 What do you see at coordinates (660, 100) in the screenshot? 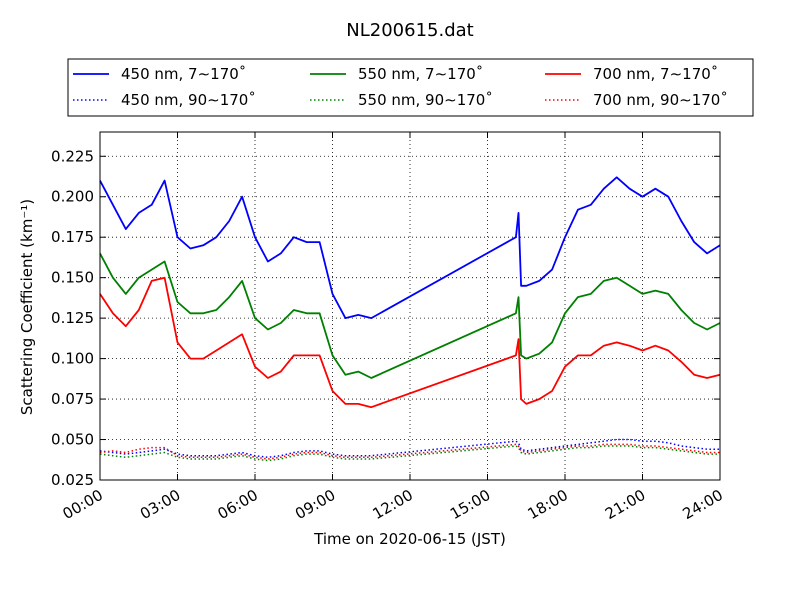
I see `legend-label: 700 nm, 90∼170˚` at bounding box center [660, 100].